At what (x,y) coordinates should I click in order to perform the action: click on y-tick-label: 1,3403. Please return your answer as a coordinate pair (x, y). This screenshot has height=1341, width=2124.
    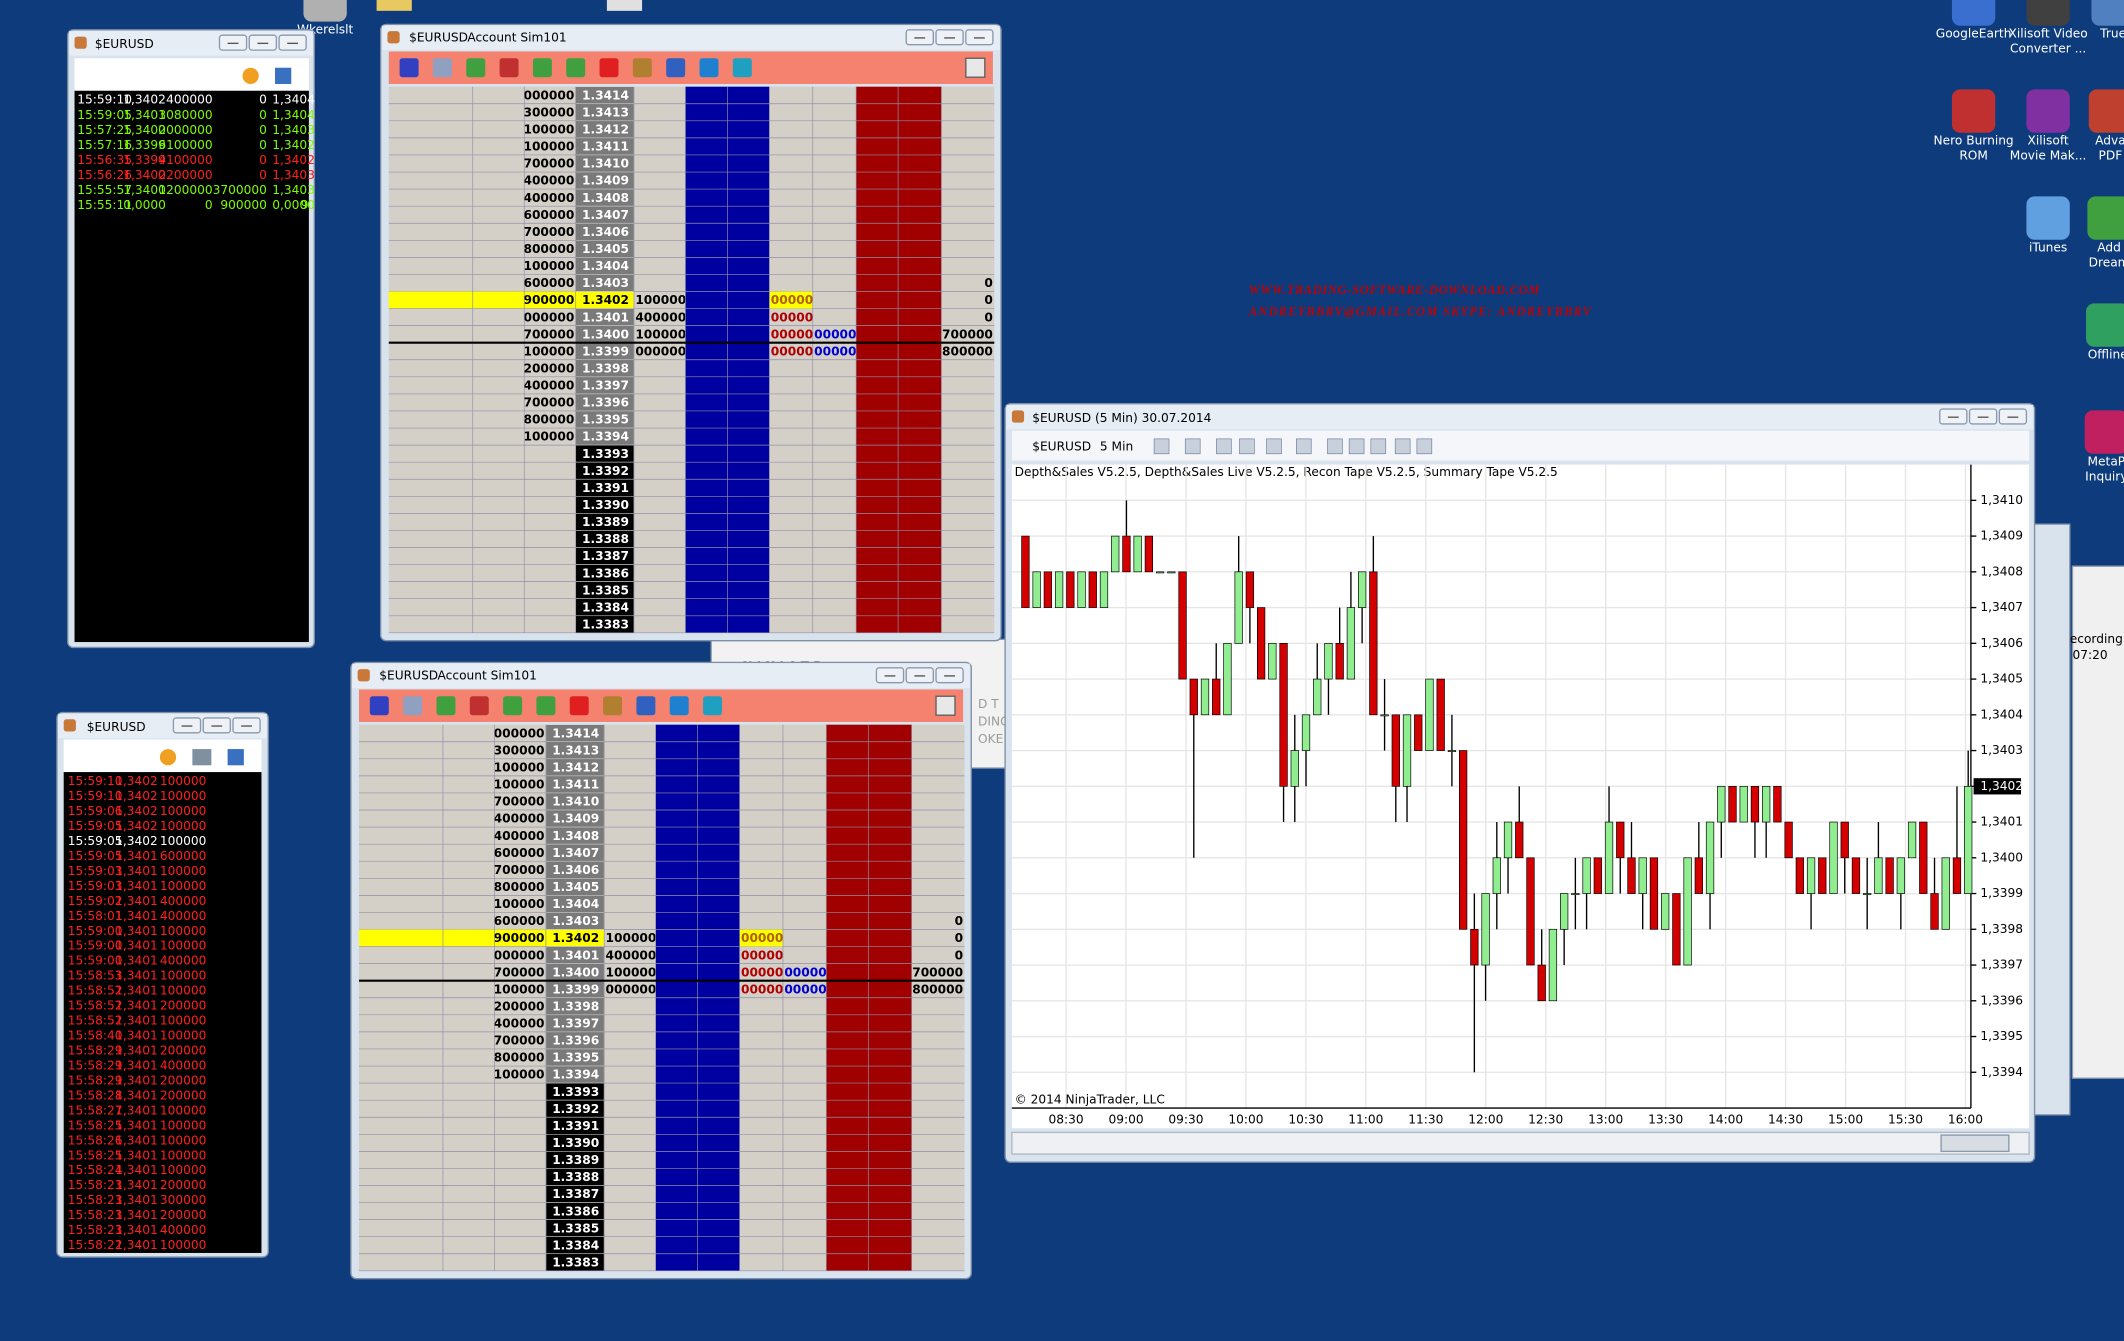
    Looking at the image, I should click on (2001, 750).